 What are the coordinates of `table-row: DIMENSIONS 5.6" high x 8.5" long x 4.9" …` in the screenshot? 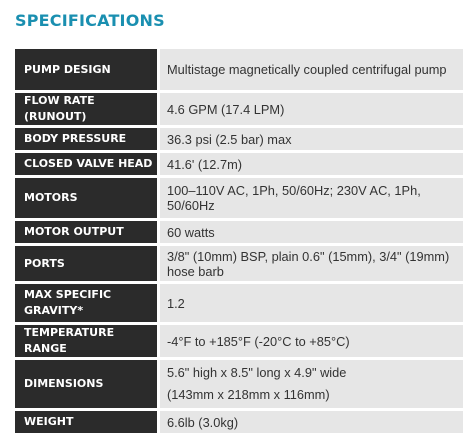 It's located at (239, 384).